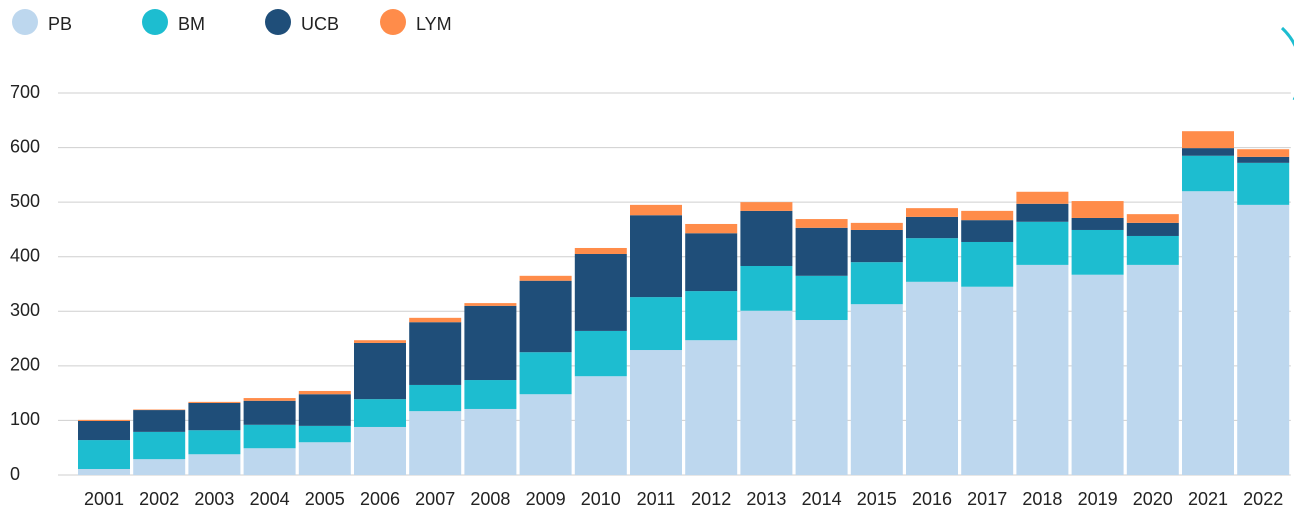  I want to click on x-tick-label: 2003, so click(214, 499).